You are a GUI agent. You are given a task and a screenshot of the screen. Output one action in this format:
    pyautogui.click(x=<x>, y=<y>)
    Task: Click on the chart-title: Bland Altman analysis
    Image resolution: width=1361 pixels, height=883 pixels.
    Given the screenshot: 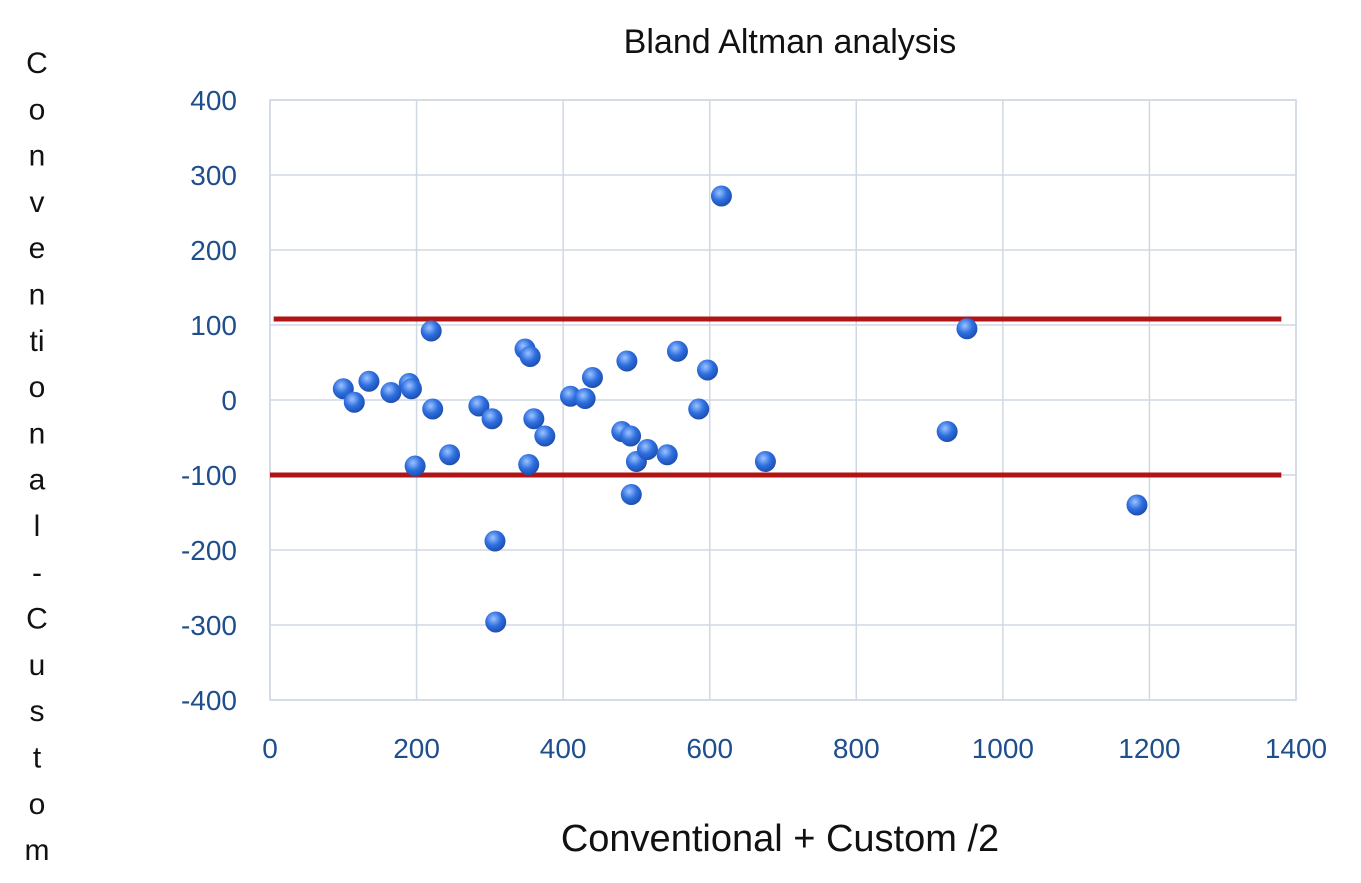 What is the action you would take?
    pyautogui.click(x=790, y=42)
    